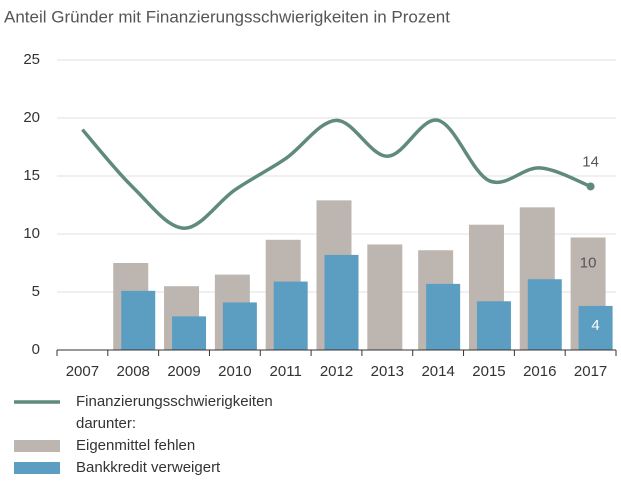 The image size is (621, 482). I want to click on x-tick-label: 2011, so click(286, 371).